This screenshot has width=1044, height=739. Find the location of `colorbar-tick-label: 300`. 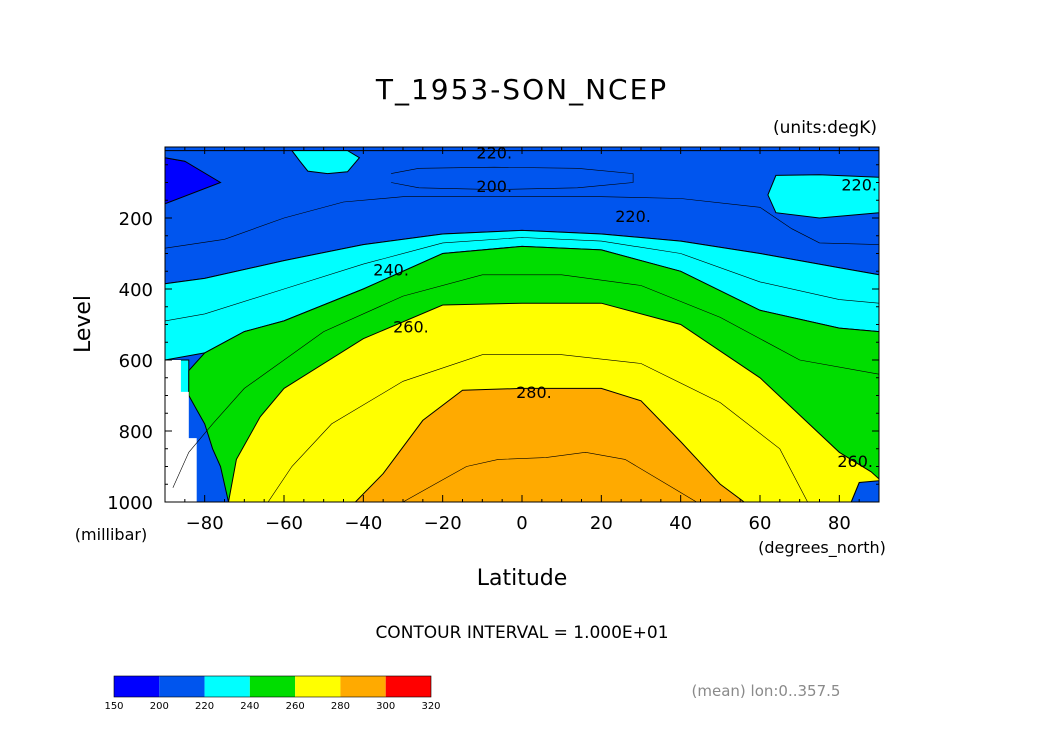

colorbar-tick-label: 300 is located at coordinates (385, 706).